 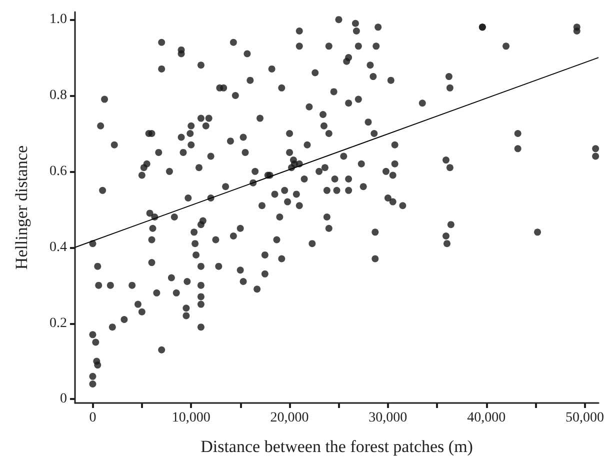 I want to click on x-tick-label: 0, so click(x=92, y=418).